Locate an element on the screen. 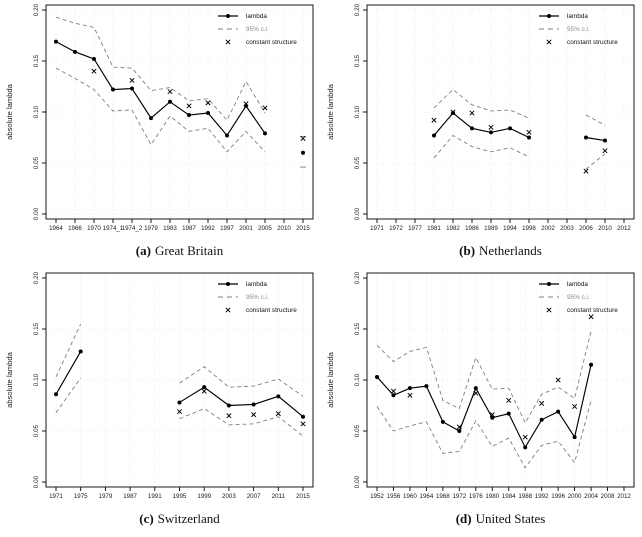 The image size is (642, 537). legend-label: lambda is located at coordinates (577, 284).